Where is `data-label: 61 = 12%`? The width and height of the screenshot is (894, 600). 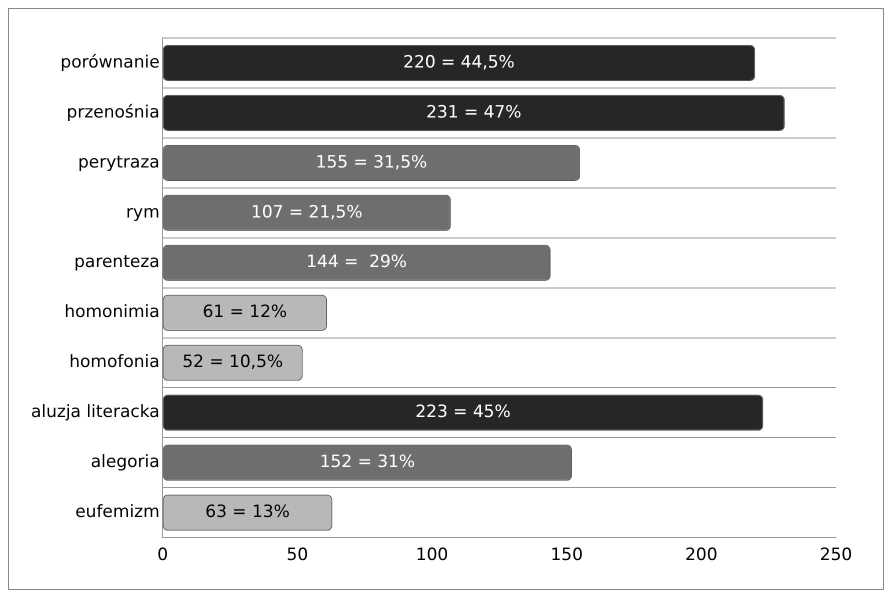 data-label: 61 = 12% is located at coordinates (245, 312).